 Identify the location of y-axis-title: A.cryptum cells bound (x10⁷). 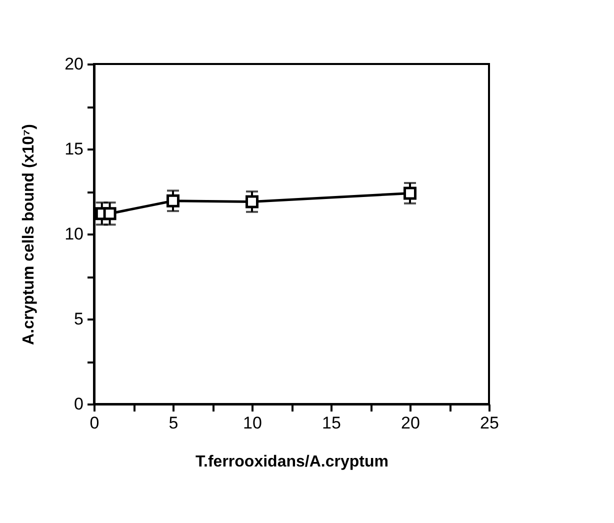
(29, 234).